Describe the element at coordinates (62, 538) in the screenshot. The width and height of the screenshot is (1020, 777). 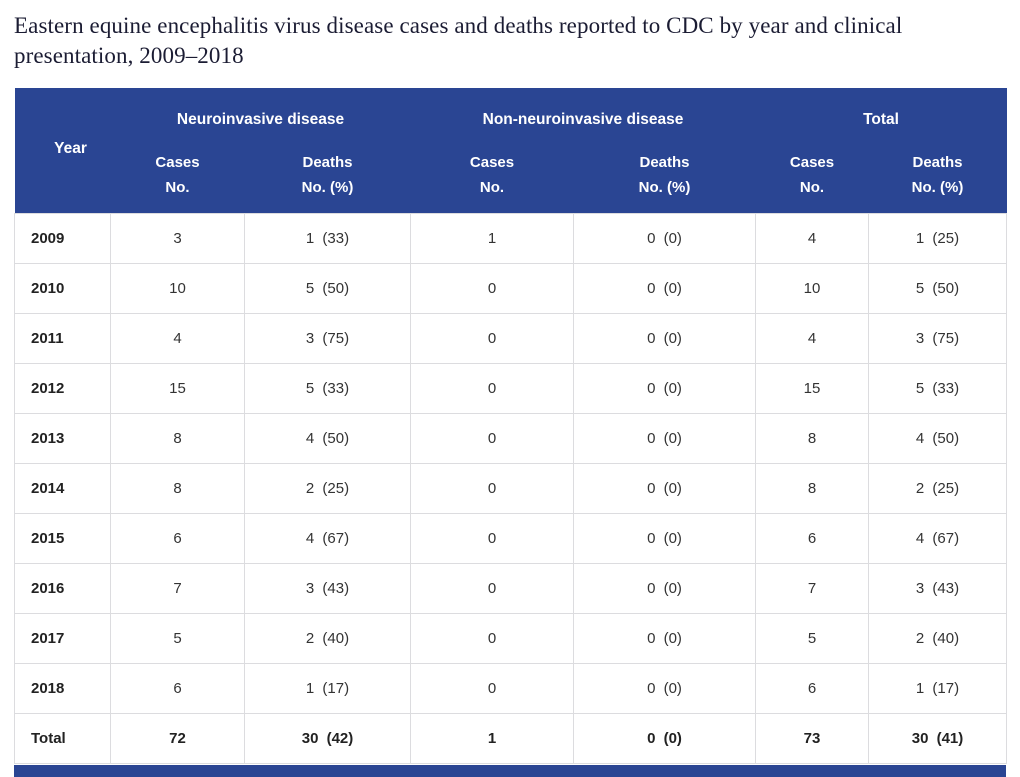
I see `cell-year: 2015` at that location.